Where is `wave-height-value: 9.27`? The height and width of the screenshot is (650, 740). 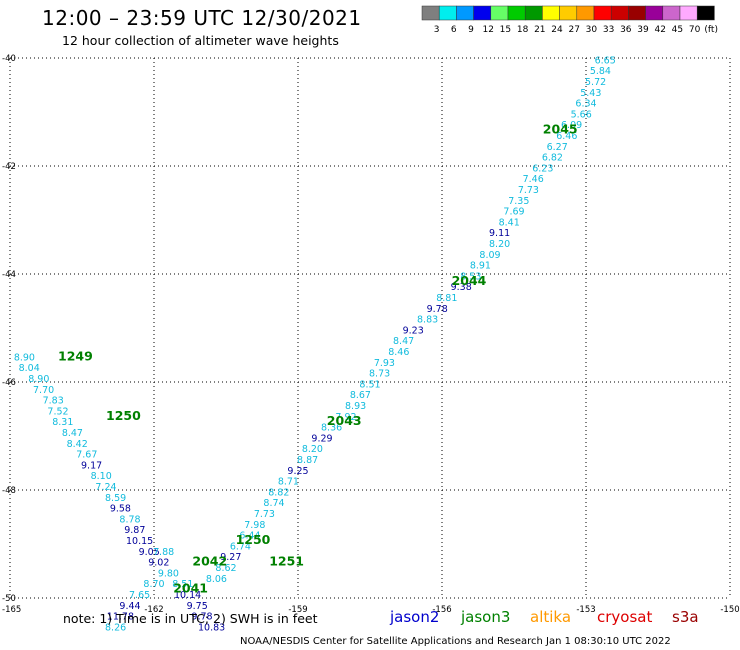
wave-height-value: 9.27 is located at coordinates (230, 557).